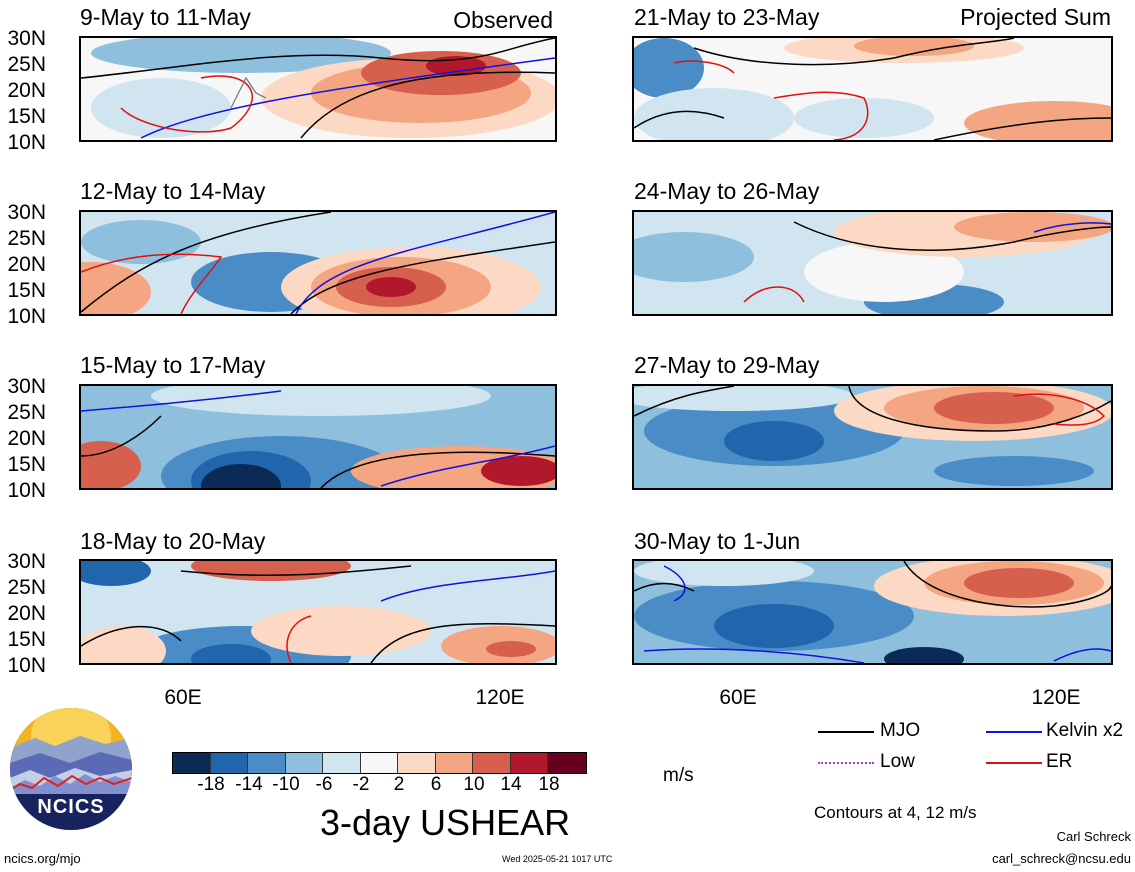 The width and height of the screenshot is (1135, 872). What do you see at coordinates (173, 191) in the screenshot?
I see `panel-date-left-2: 12-May to 14-May` at bounding box center [173, 191].